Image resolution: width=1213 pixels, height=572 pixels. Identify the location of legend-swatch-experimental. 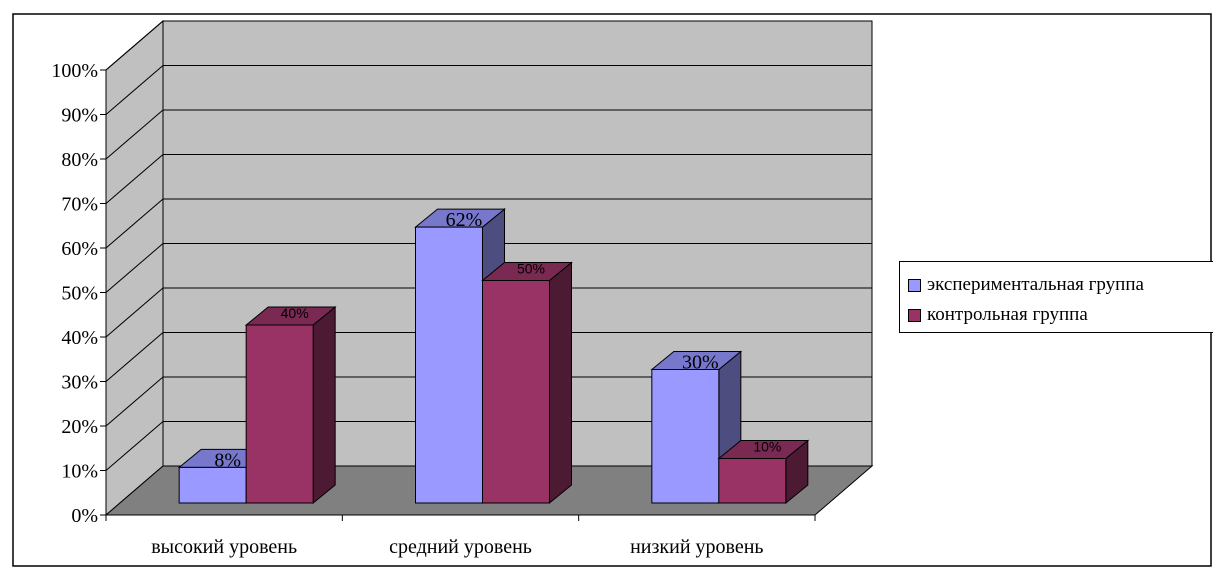
(914, 285).